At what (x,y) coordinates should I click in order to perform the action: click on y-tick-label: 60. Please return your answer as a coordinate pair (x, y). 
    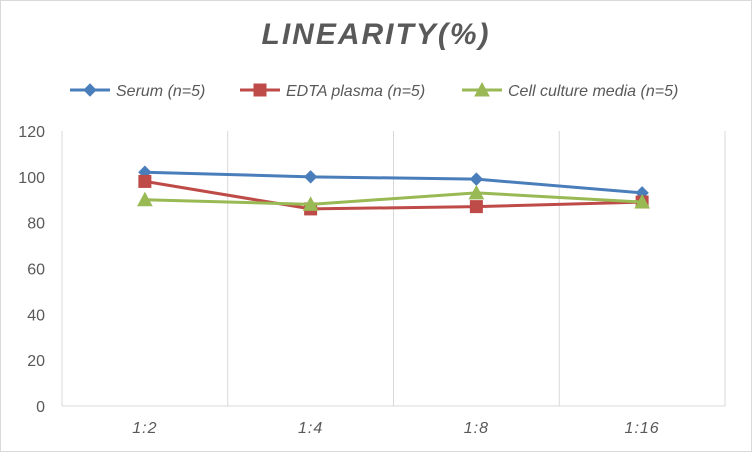
    Looking at the image, I should click on (36, 270).